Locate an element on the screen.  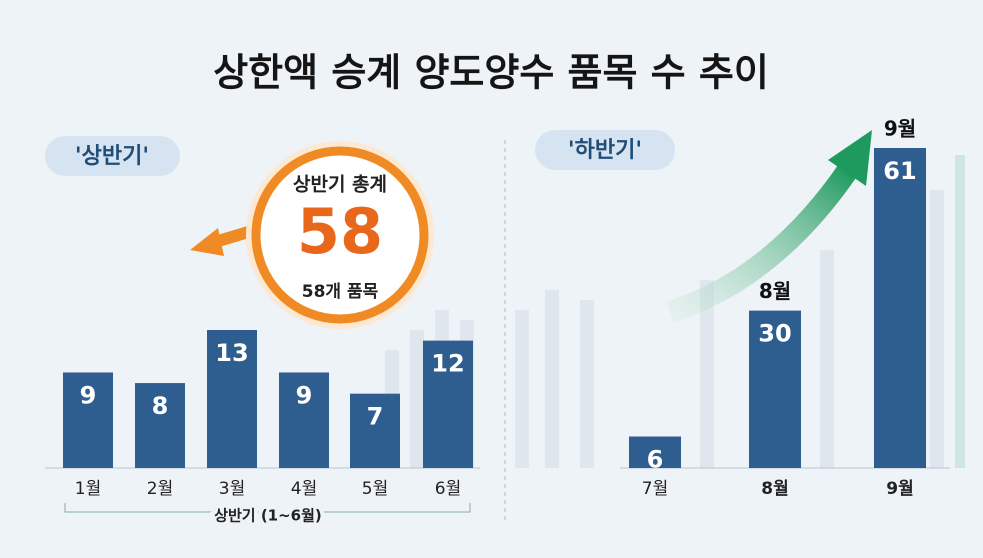
value-label: 13 is located at coordinates (231, 353).